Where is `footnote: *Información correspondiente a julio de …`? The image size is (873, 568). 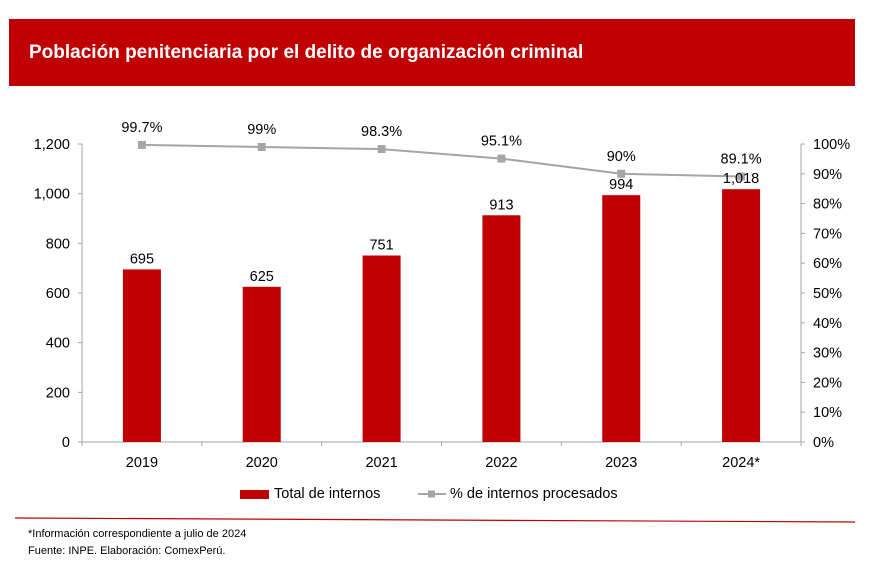
footnote: *Información correspondiente a julio de … is located at coordinates (137, 534).